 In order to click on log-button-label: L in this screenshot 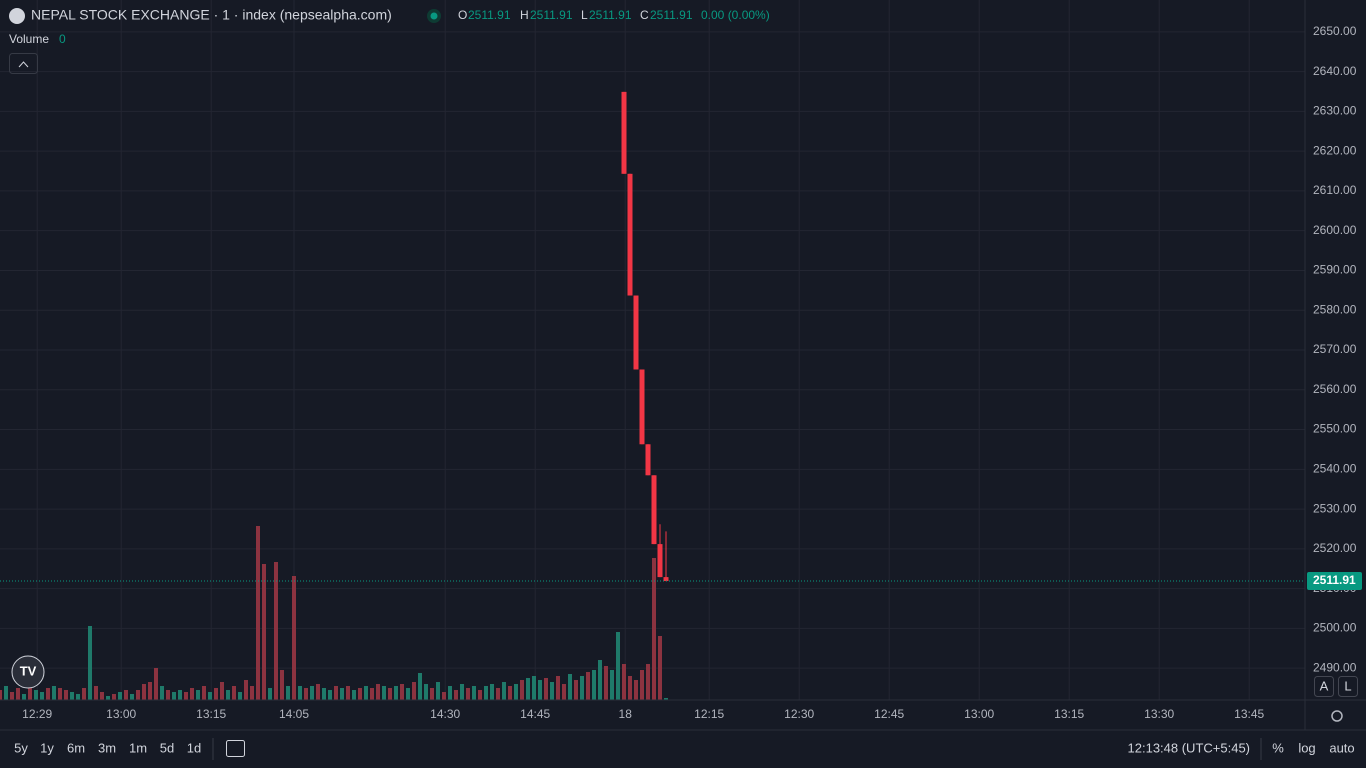, I will do `click(1347, 685)`.